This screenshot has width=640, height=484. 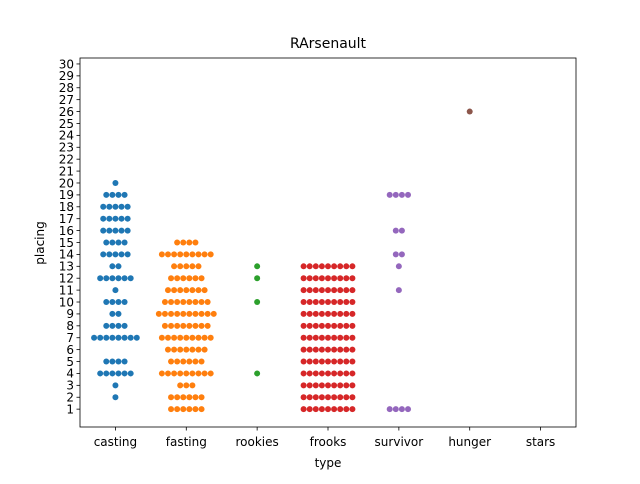 What do you see at coordinates (70, 362) in the screenshot?
I see `y-tick-label: 5` at bounding box center [70, 362].